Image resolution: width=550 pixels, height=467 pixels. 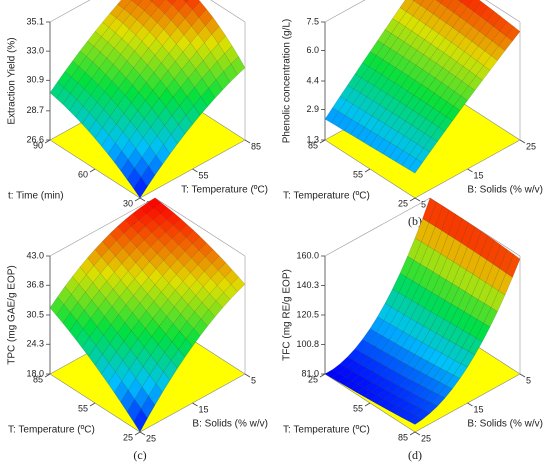 What do you see at coordinates (307, 285) in the screenshot?
I see `z-tick-label: 140.3` at bounding box center [307, 285].